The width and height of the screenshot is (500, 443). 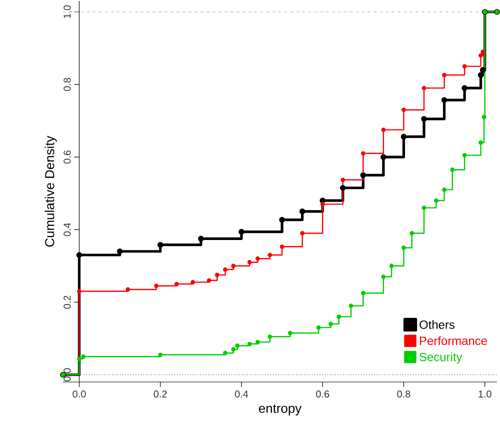 What do you see at coordinates (323, 394) in the screenshot?
I see `x-tick-label: 0.6` at bounding box center [323, 394].